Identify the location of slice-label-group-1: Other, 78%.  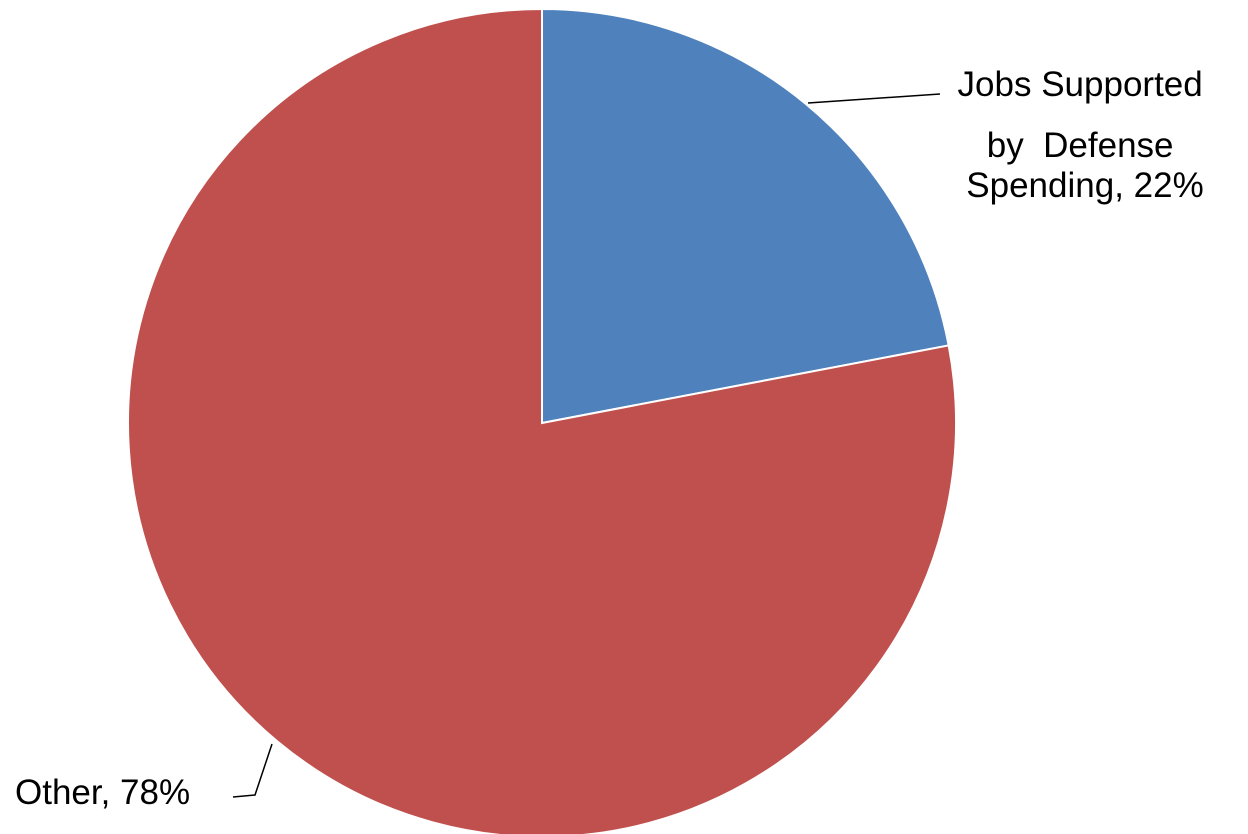
(144, 777).